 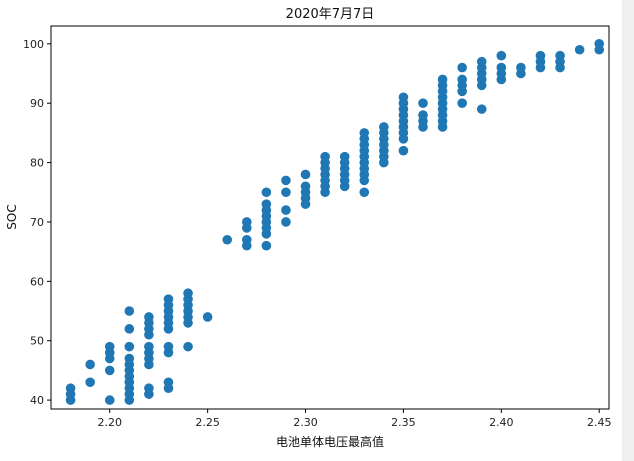 What do you see at coordinates (628, 230) in the screenshot?
I see `scrollbar-strip` at bounding box center [628, 230].